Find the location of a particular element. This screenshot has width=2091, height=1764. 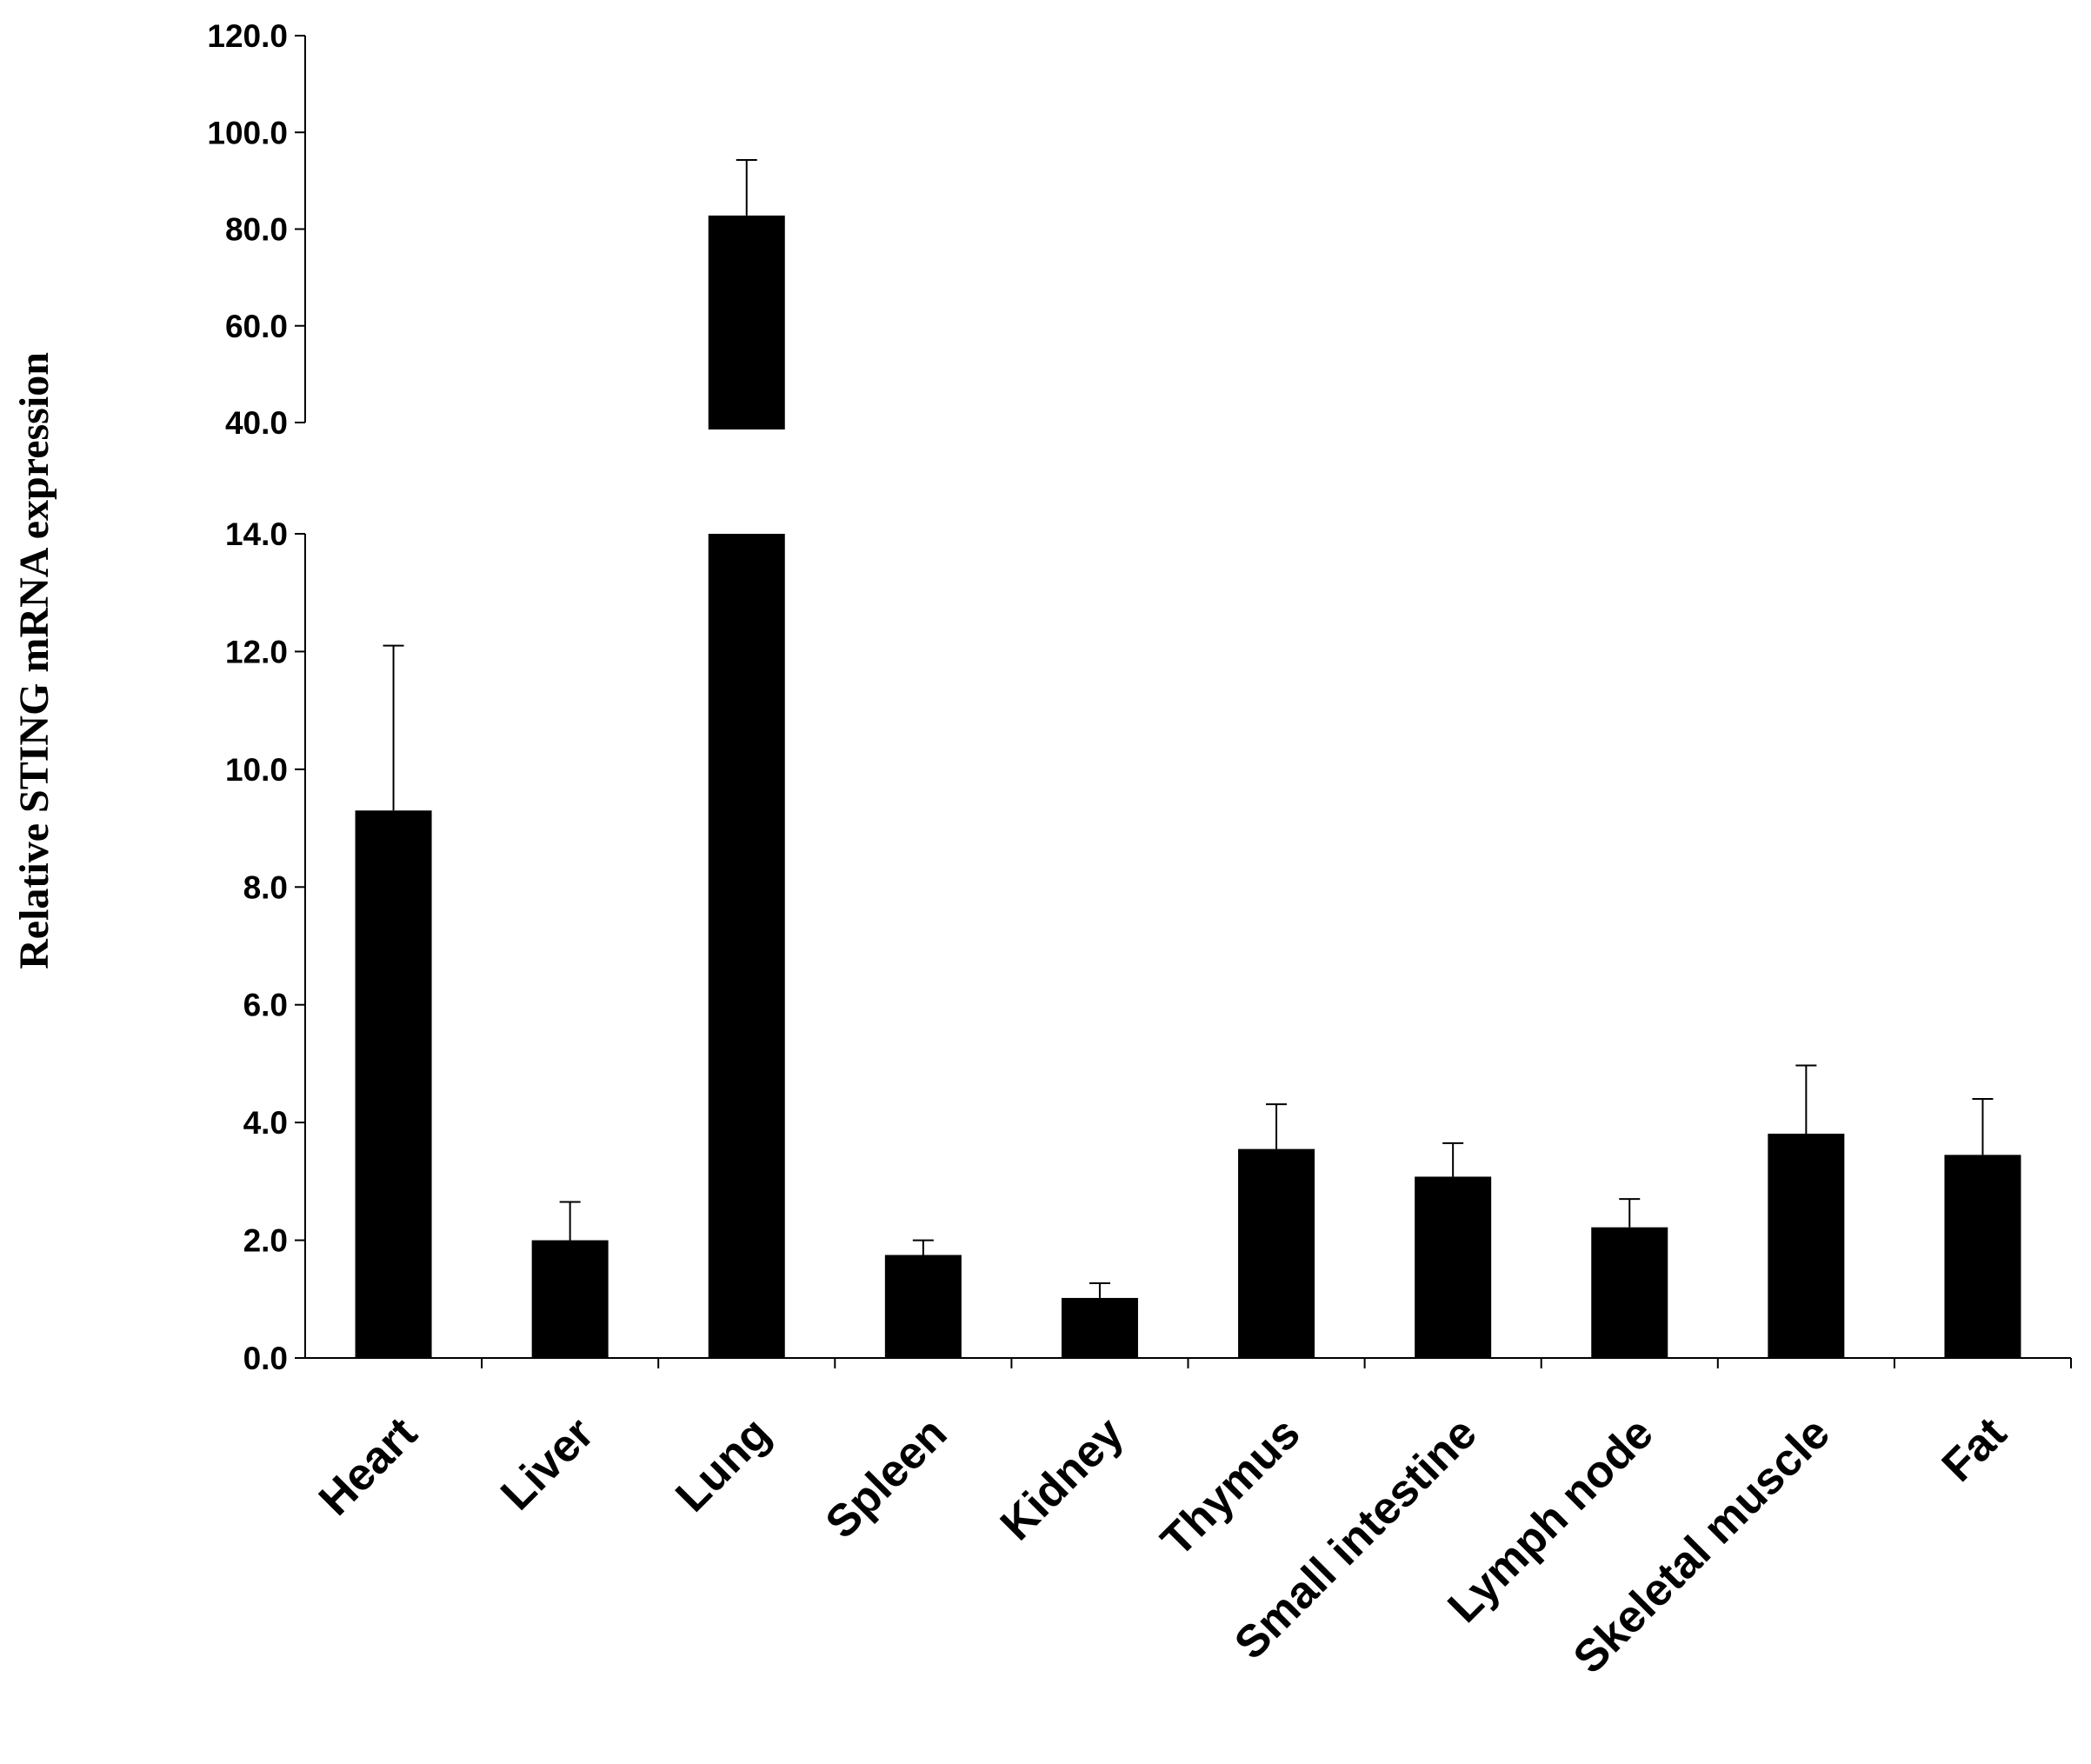

y-tick-label: 100.0 is located at coordinates (248, 132).